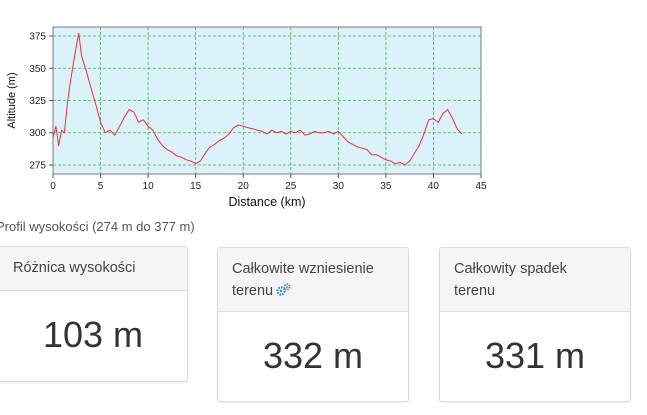  What do you see at coordinates (37, 165) in the screenshot?
I see `y-tick-label: 275` at bounding box center [37, 165].